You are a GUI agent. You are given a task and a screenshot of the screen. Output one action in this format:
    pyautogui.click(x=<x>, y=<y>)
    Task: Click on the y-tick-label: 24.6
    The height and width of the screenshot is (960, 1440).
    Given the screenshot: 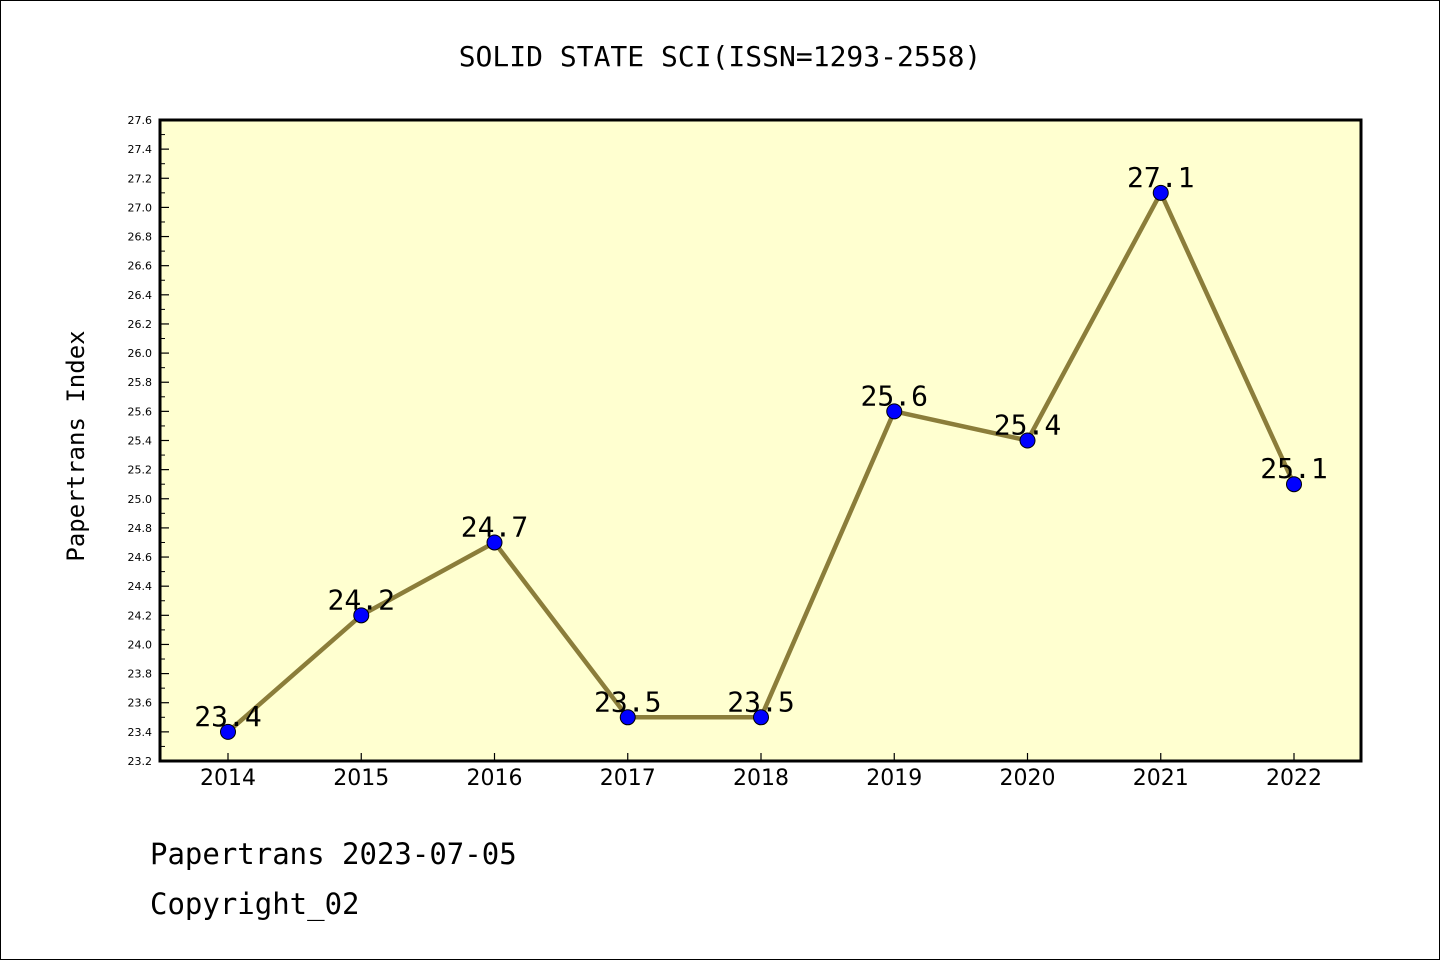 What is the action you would take?
    pyautogui.click(x=140, y=557)
    